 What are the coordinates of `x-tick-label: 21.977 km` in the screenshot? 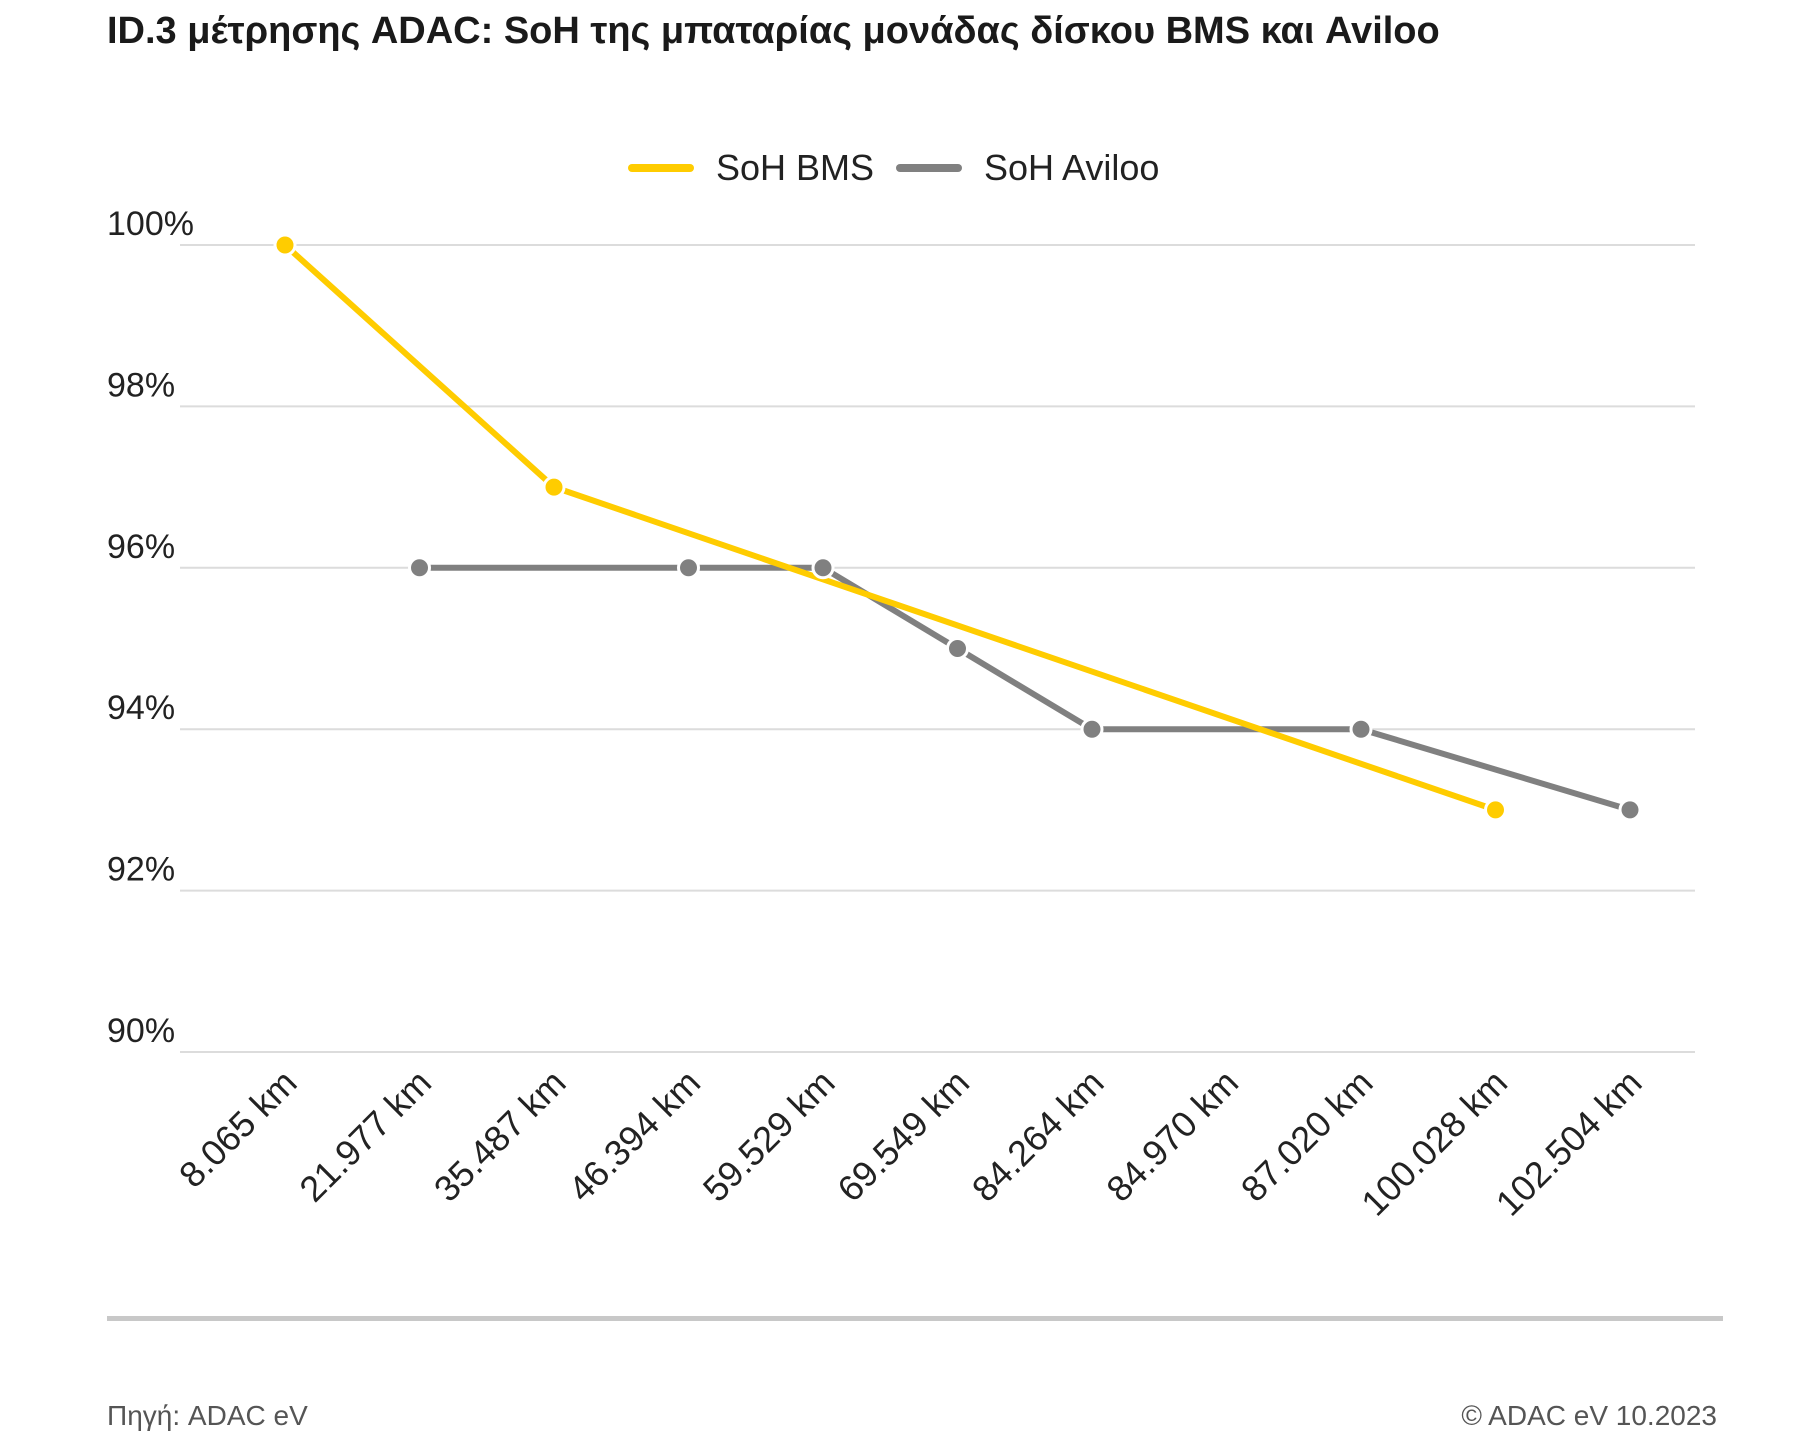 It's located at (365, 1136).